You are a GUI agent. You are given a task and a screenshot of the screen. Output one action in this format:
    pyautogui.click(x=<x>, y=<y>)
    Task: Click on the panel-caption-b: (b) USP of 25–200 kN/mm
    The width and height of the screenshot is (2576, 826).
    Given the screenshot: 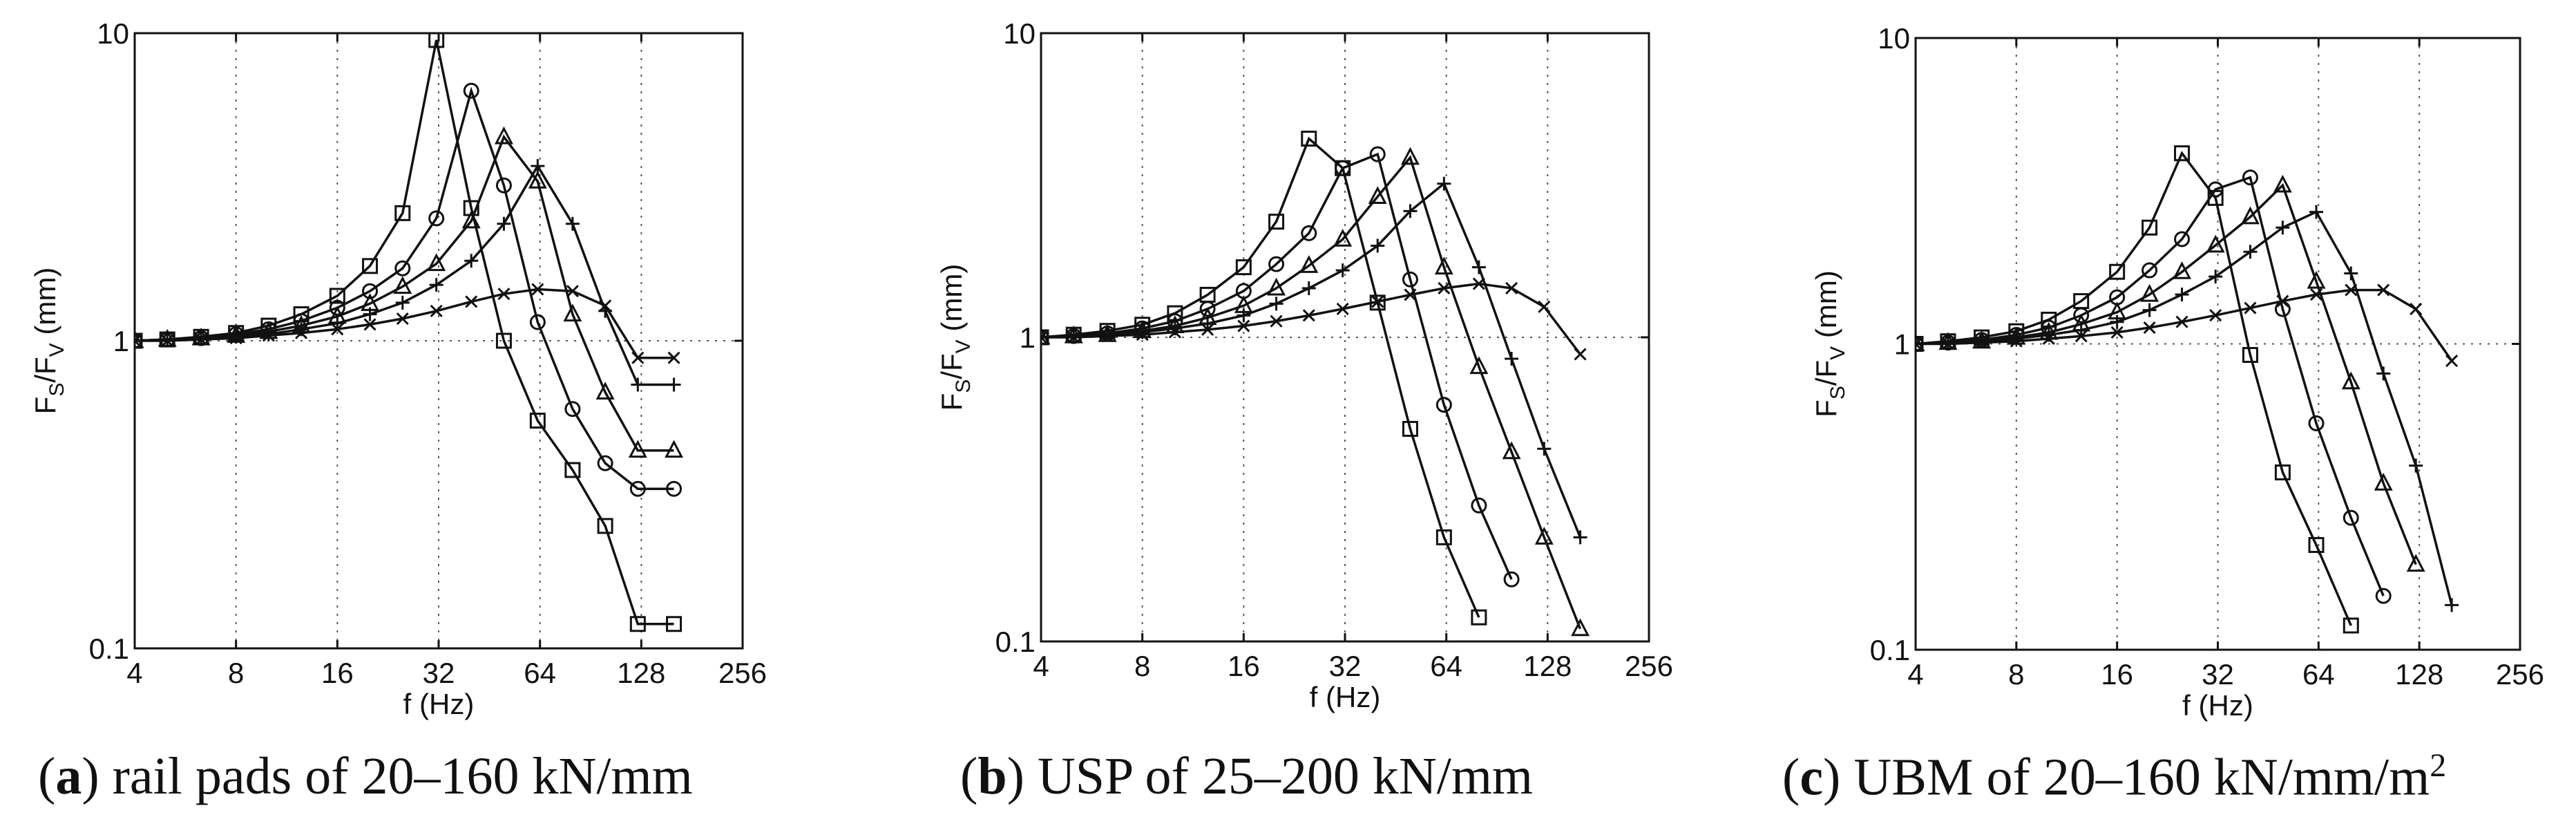 What is the action you would take?
    pyautogui.click(x=1247, y=776)
    